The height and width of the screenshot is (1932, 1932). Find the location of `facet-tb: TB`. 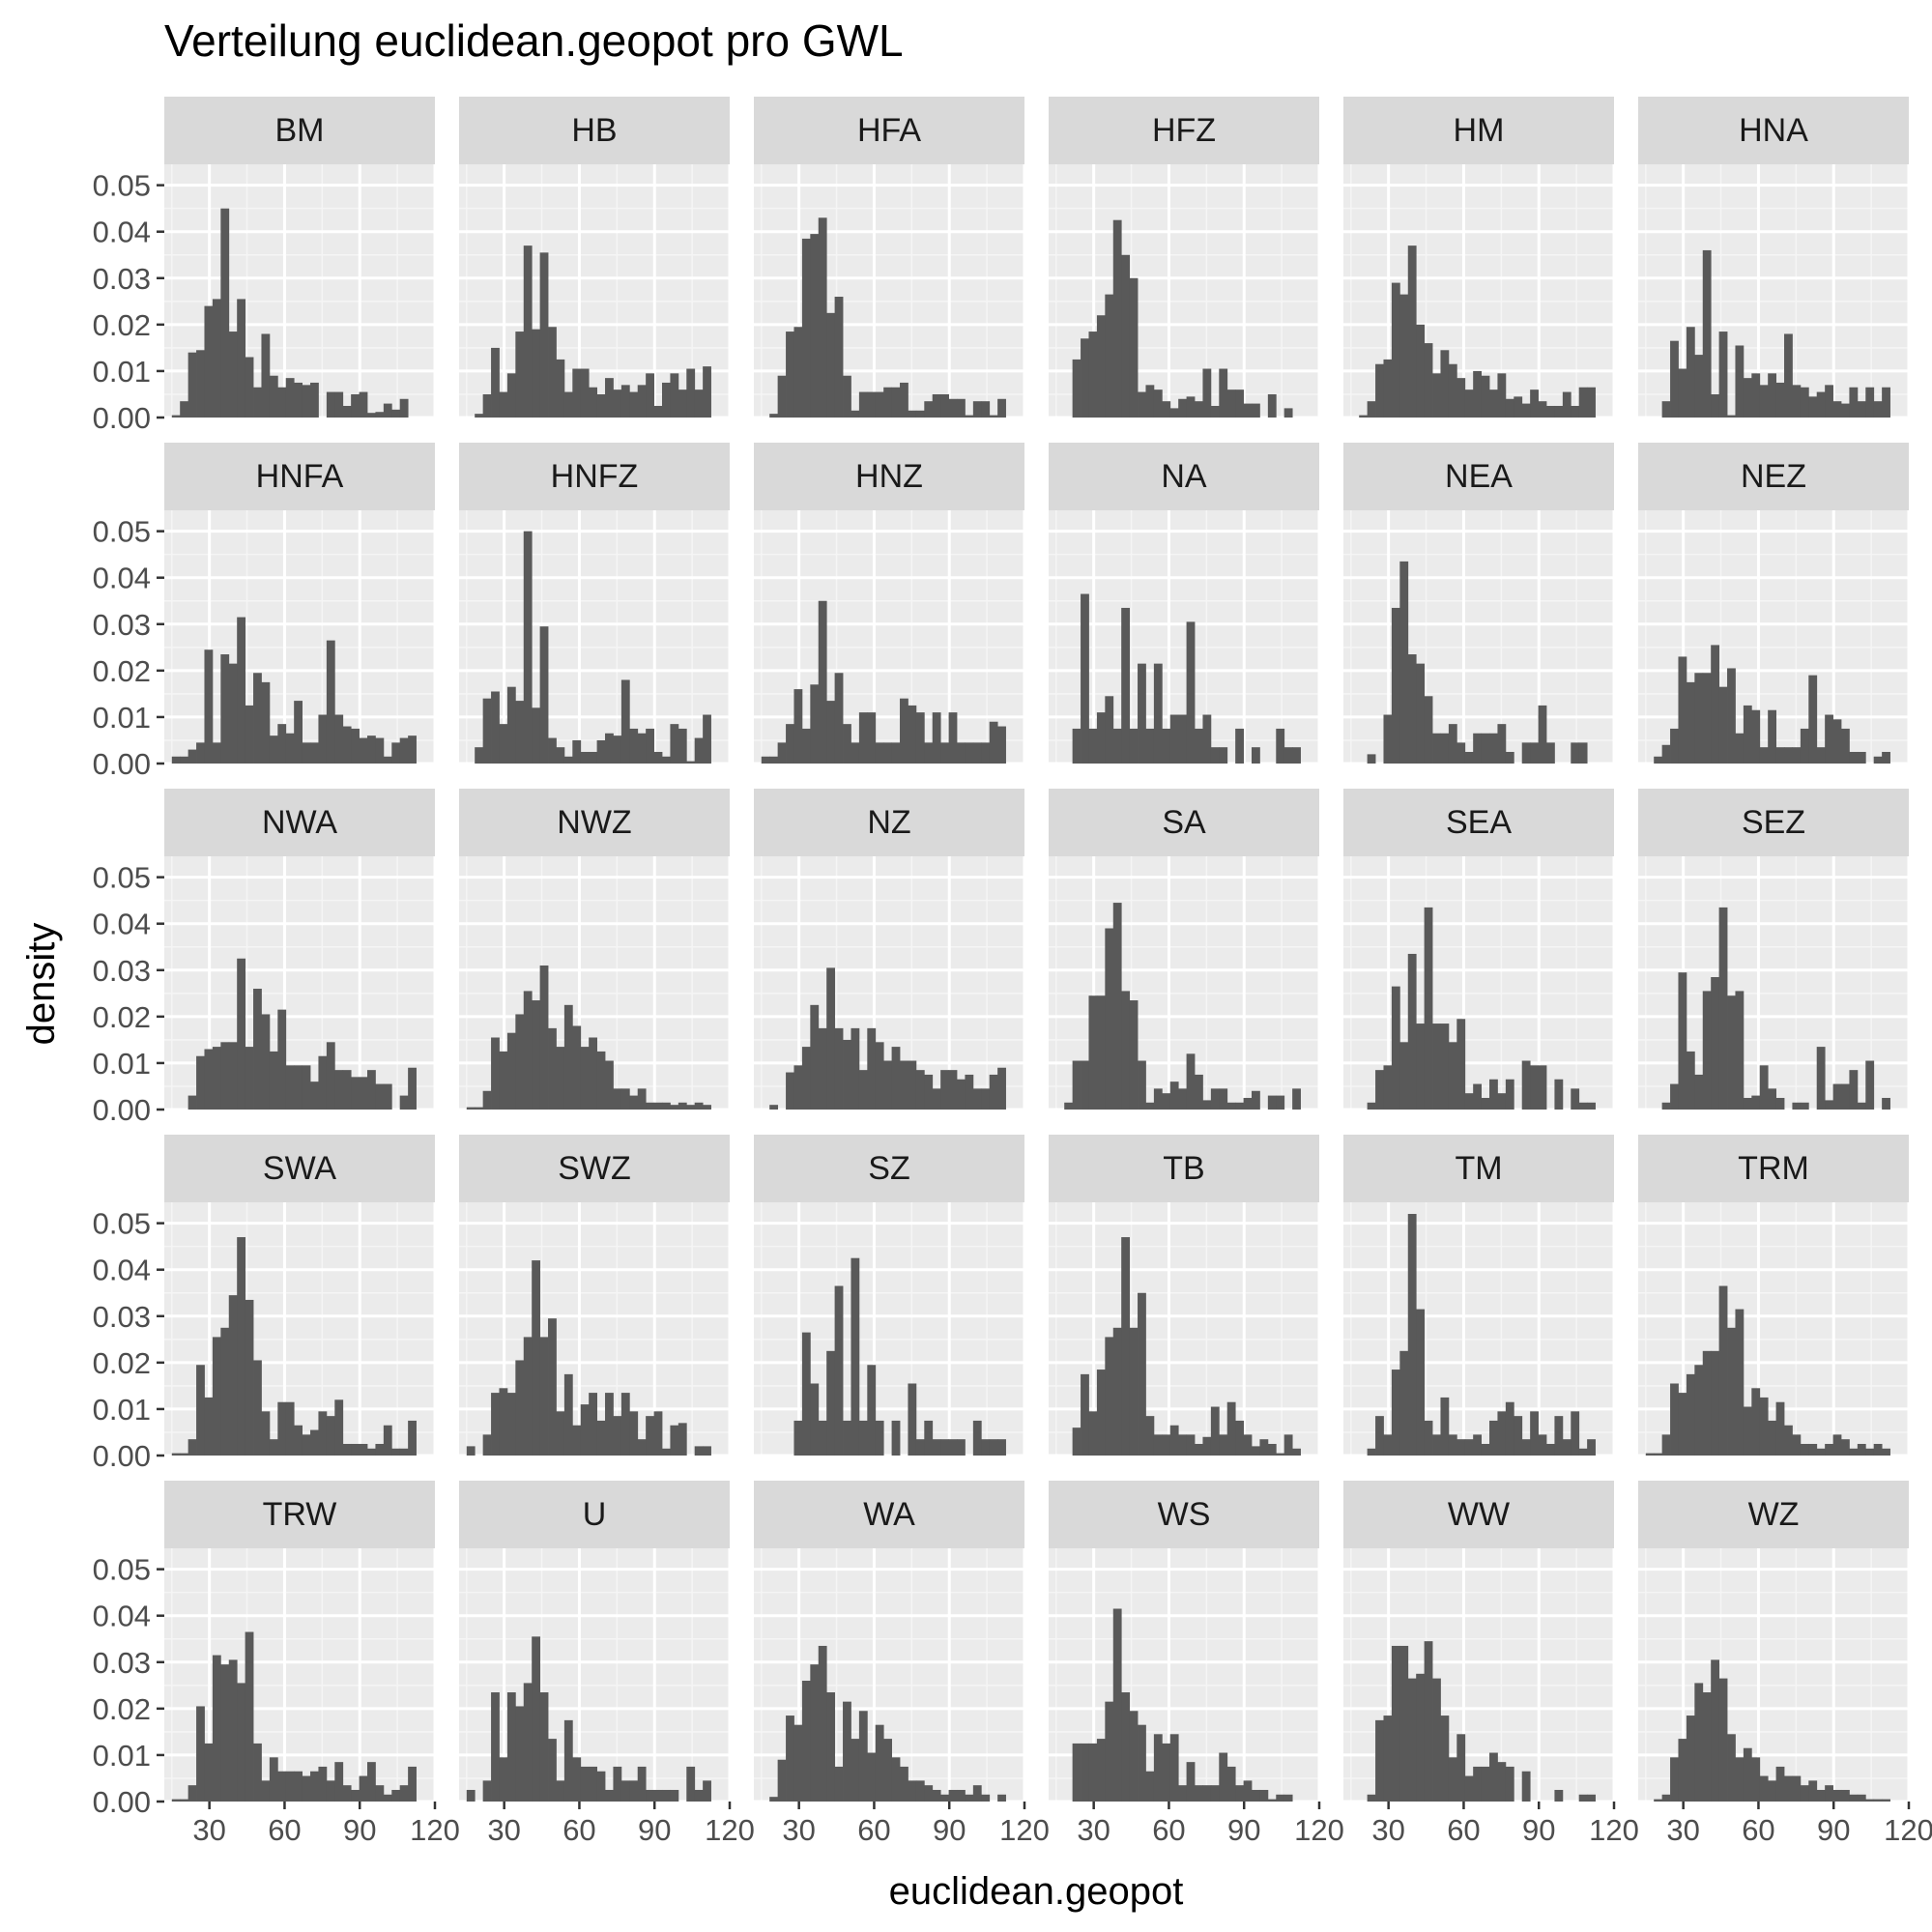

facet-tb: TB is located at coordinates (1185, 1296).